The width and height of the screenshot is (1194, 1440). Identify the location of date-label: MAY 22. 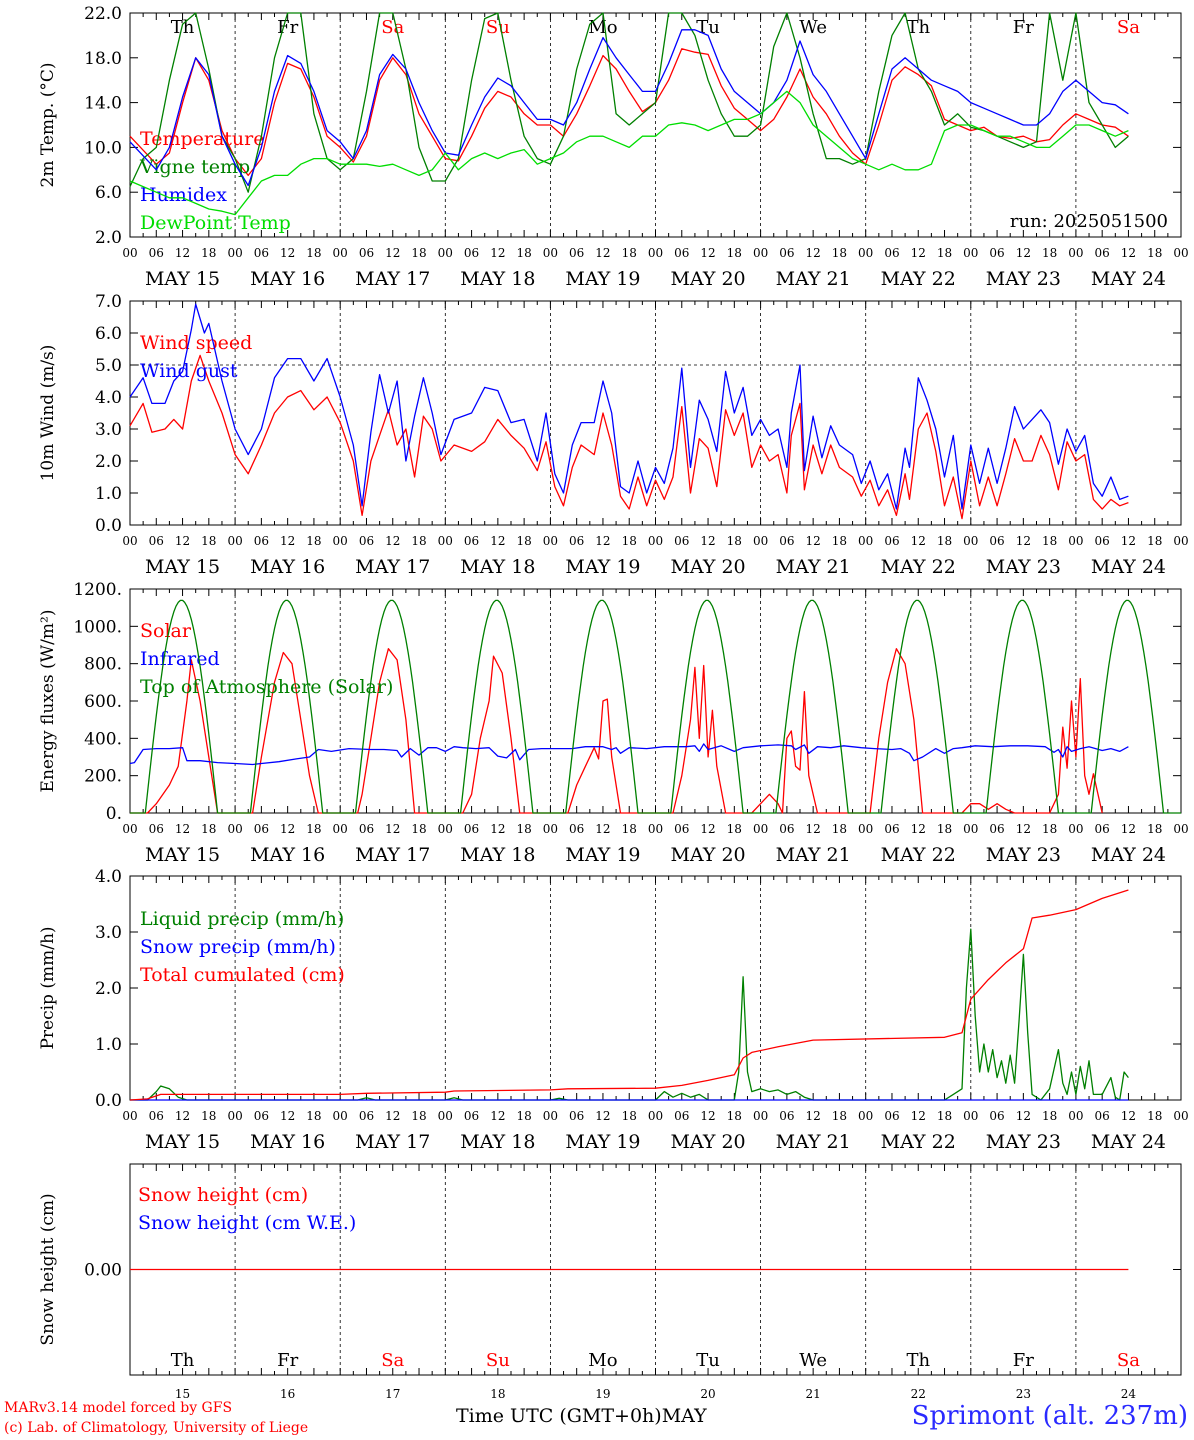
(918, 567).